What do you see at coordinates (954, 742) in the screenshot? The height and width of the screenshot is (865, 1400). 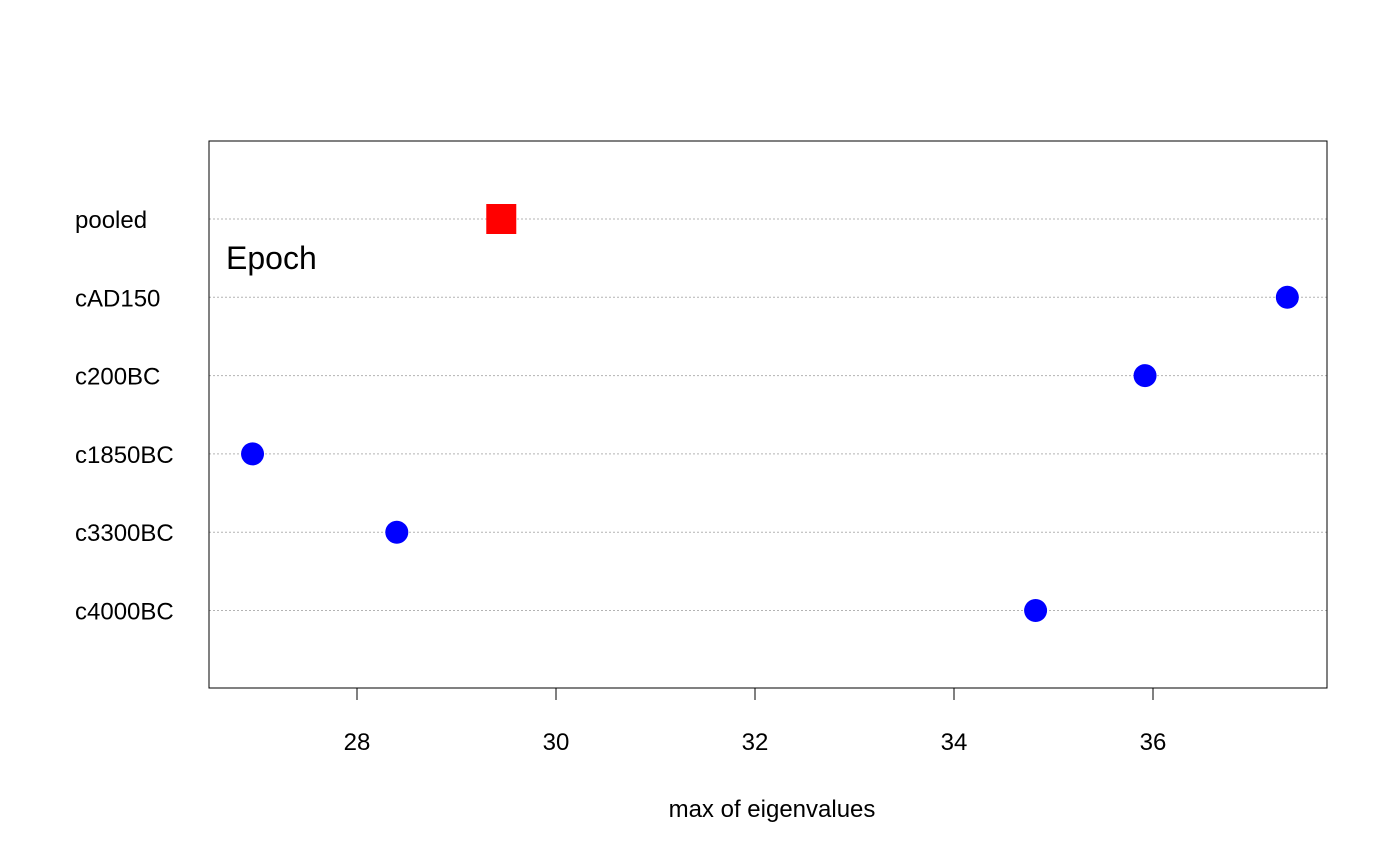 I see `x-tick-label-34: 34` at bounding box center [954, 742].